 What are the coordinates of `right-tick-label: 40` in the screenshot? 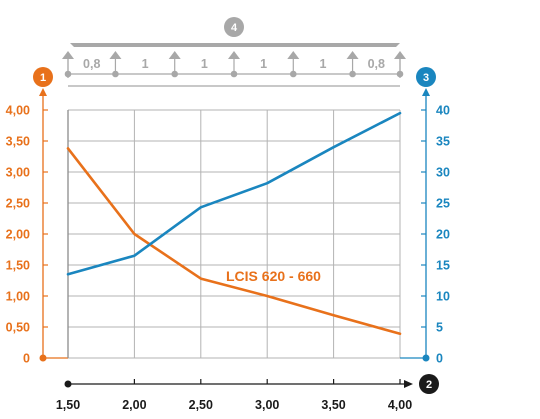 It's located at (443, 111).